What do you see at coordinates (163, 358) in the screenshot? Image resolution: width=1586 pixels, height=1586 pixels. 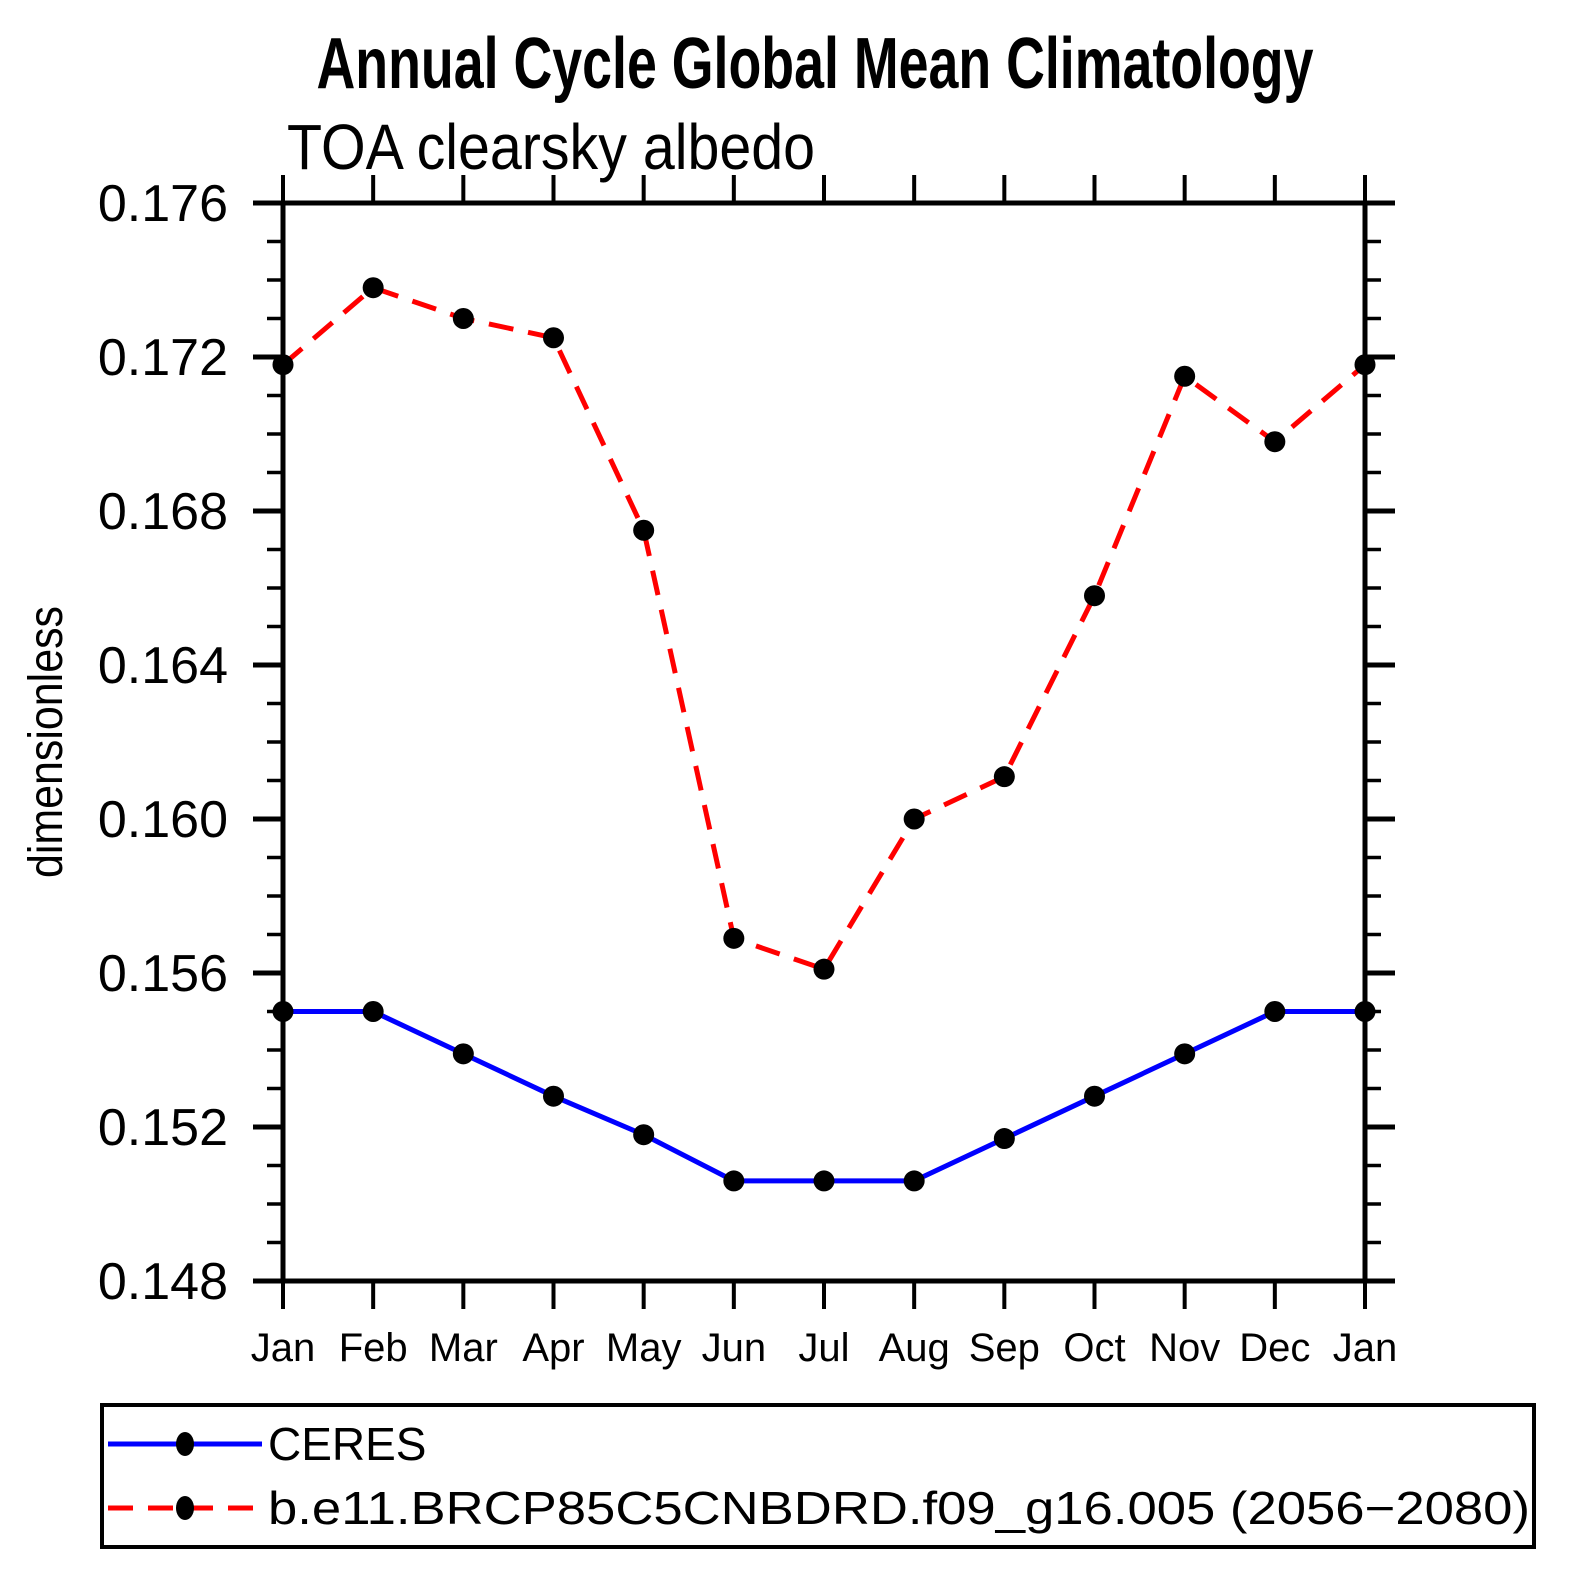 I see `y-tick-label: 0.172` at bounding box center [163, 358].